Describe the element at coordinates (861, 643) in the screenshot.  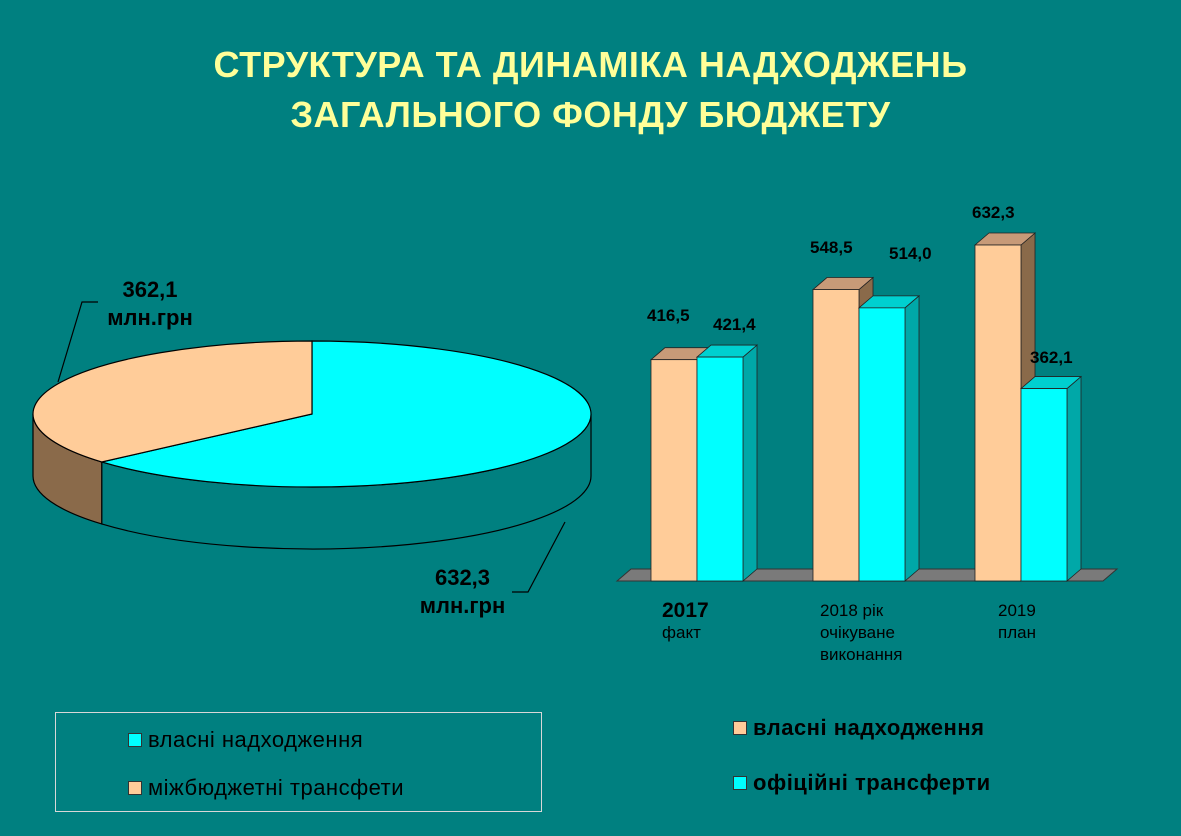
I see `category-sub: очікуване виконання` at that location.